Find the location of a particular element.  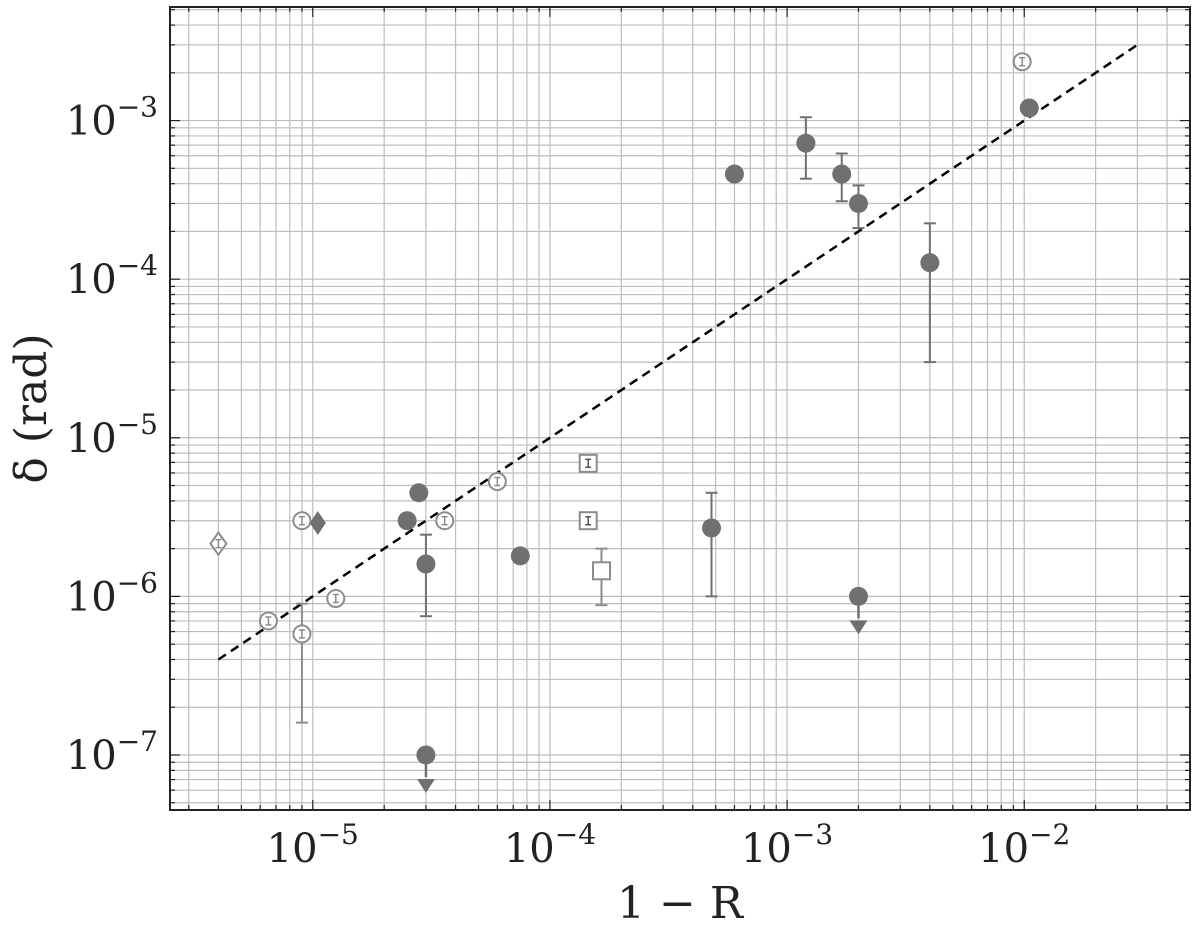

x-tick-label: 10⁻⁵ is located at coordinates (313, 845).